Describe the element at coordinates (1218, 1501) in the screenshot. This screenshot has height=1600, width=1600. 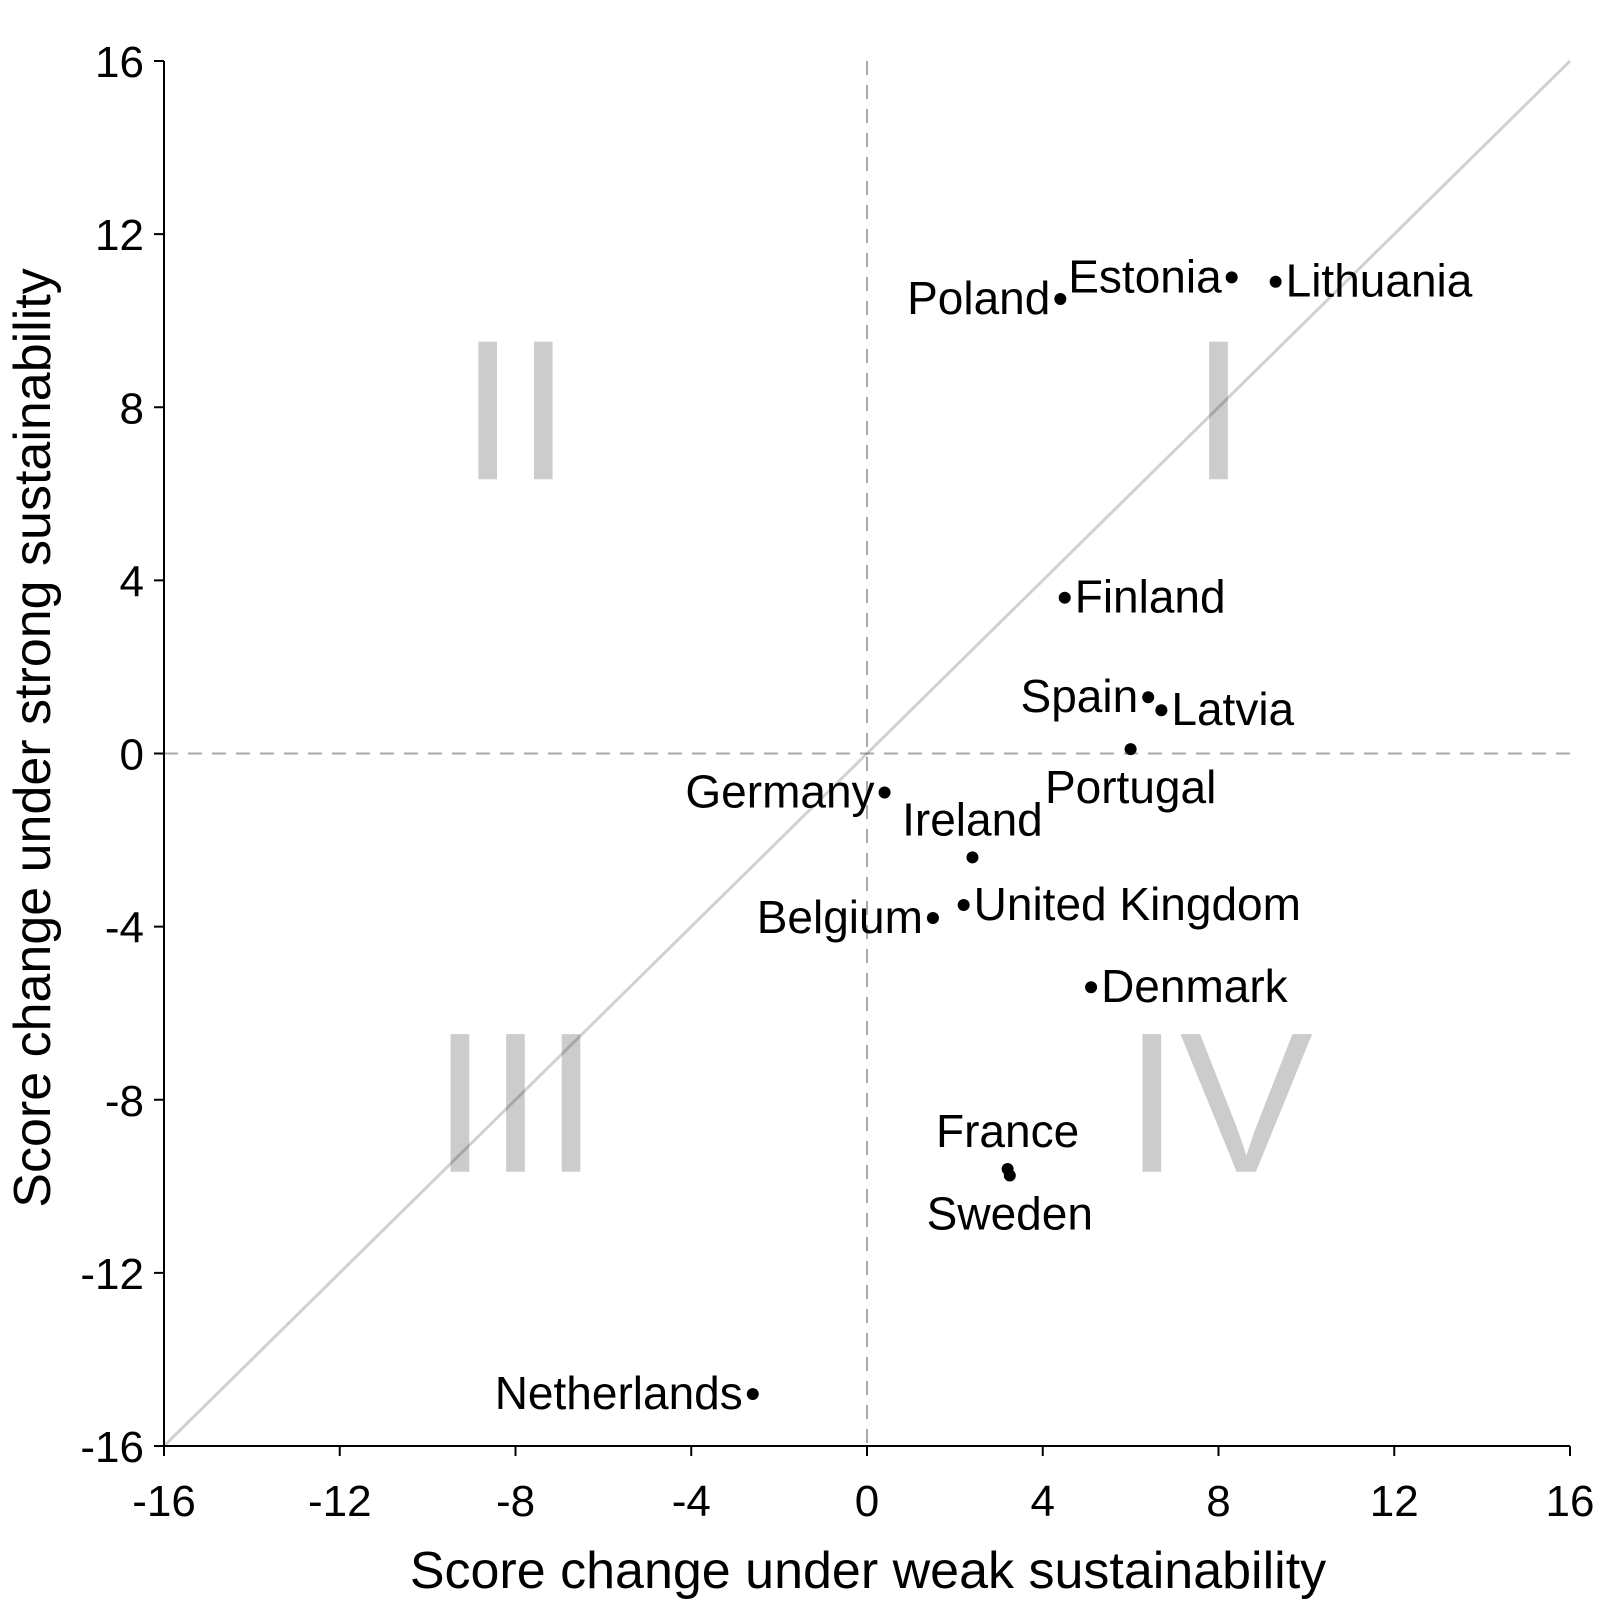
I see `x-tick-label: 8` at that location.